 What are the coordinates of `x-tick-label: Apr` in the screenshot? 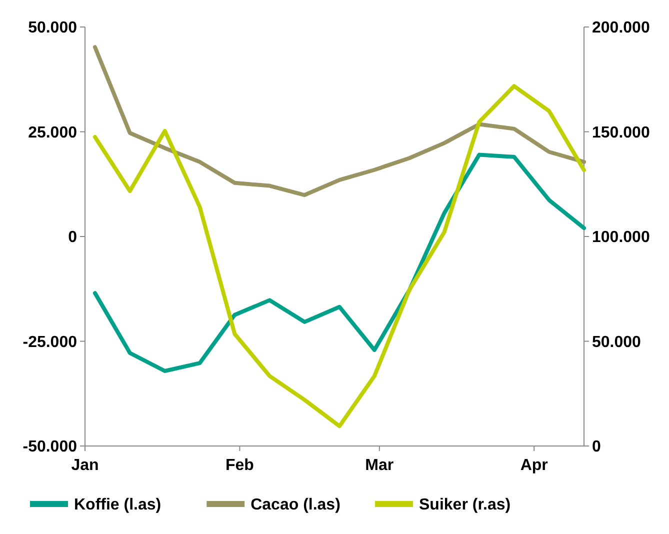 It's located at (534, 465).